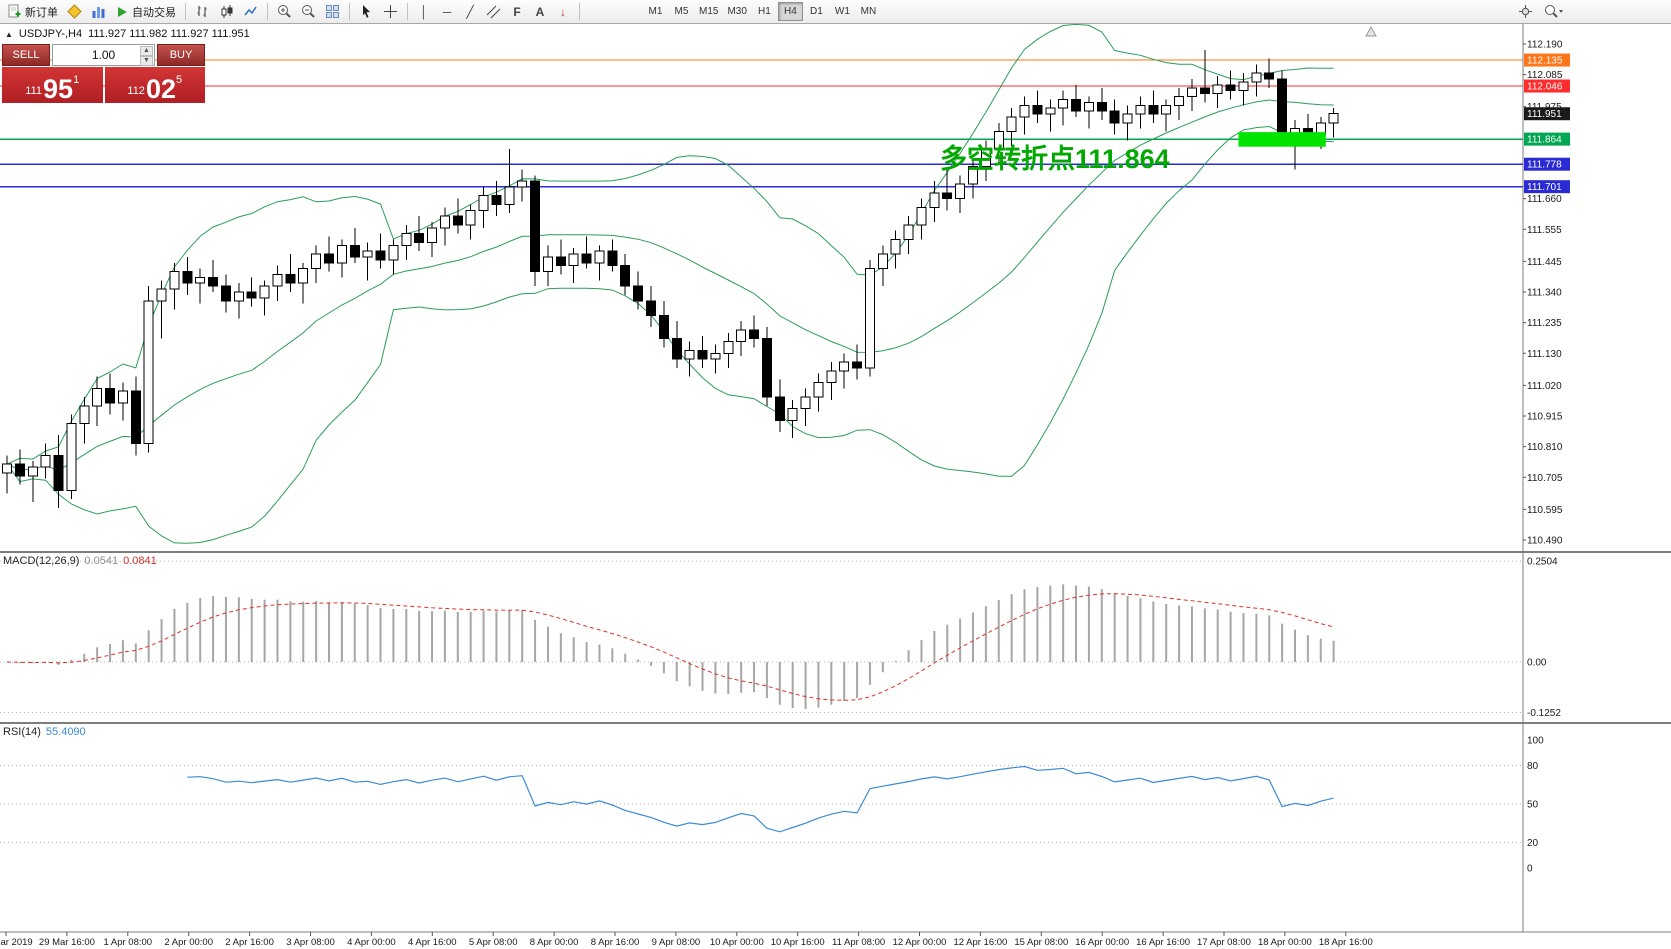 The height and width of the screenshot is (949, 1671). I want to click on buy-price-prefix: 112, so click(136, 91).